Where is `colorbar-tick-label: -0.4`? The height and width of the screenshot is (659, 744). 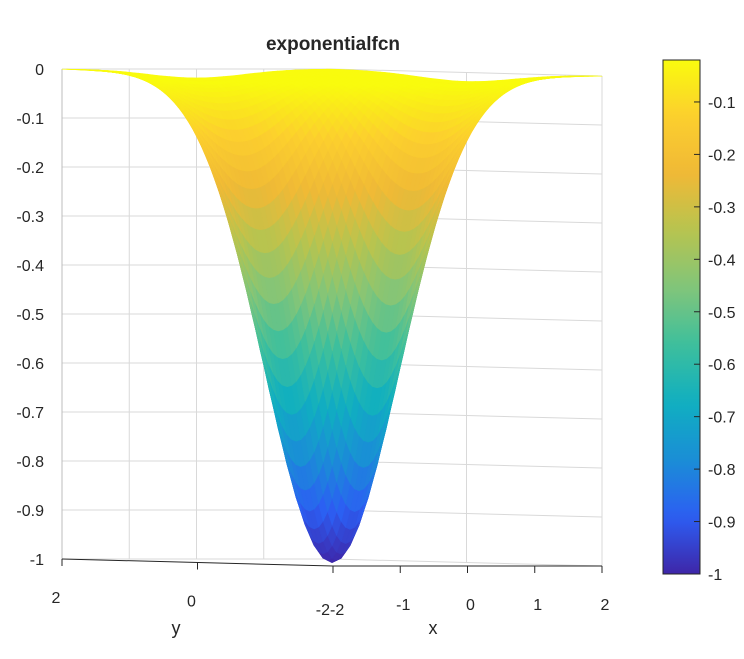 colorbar-tick-label: -0.4 is located at coordinates (722, 260).